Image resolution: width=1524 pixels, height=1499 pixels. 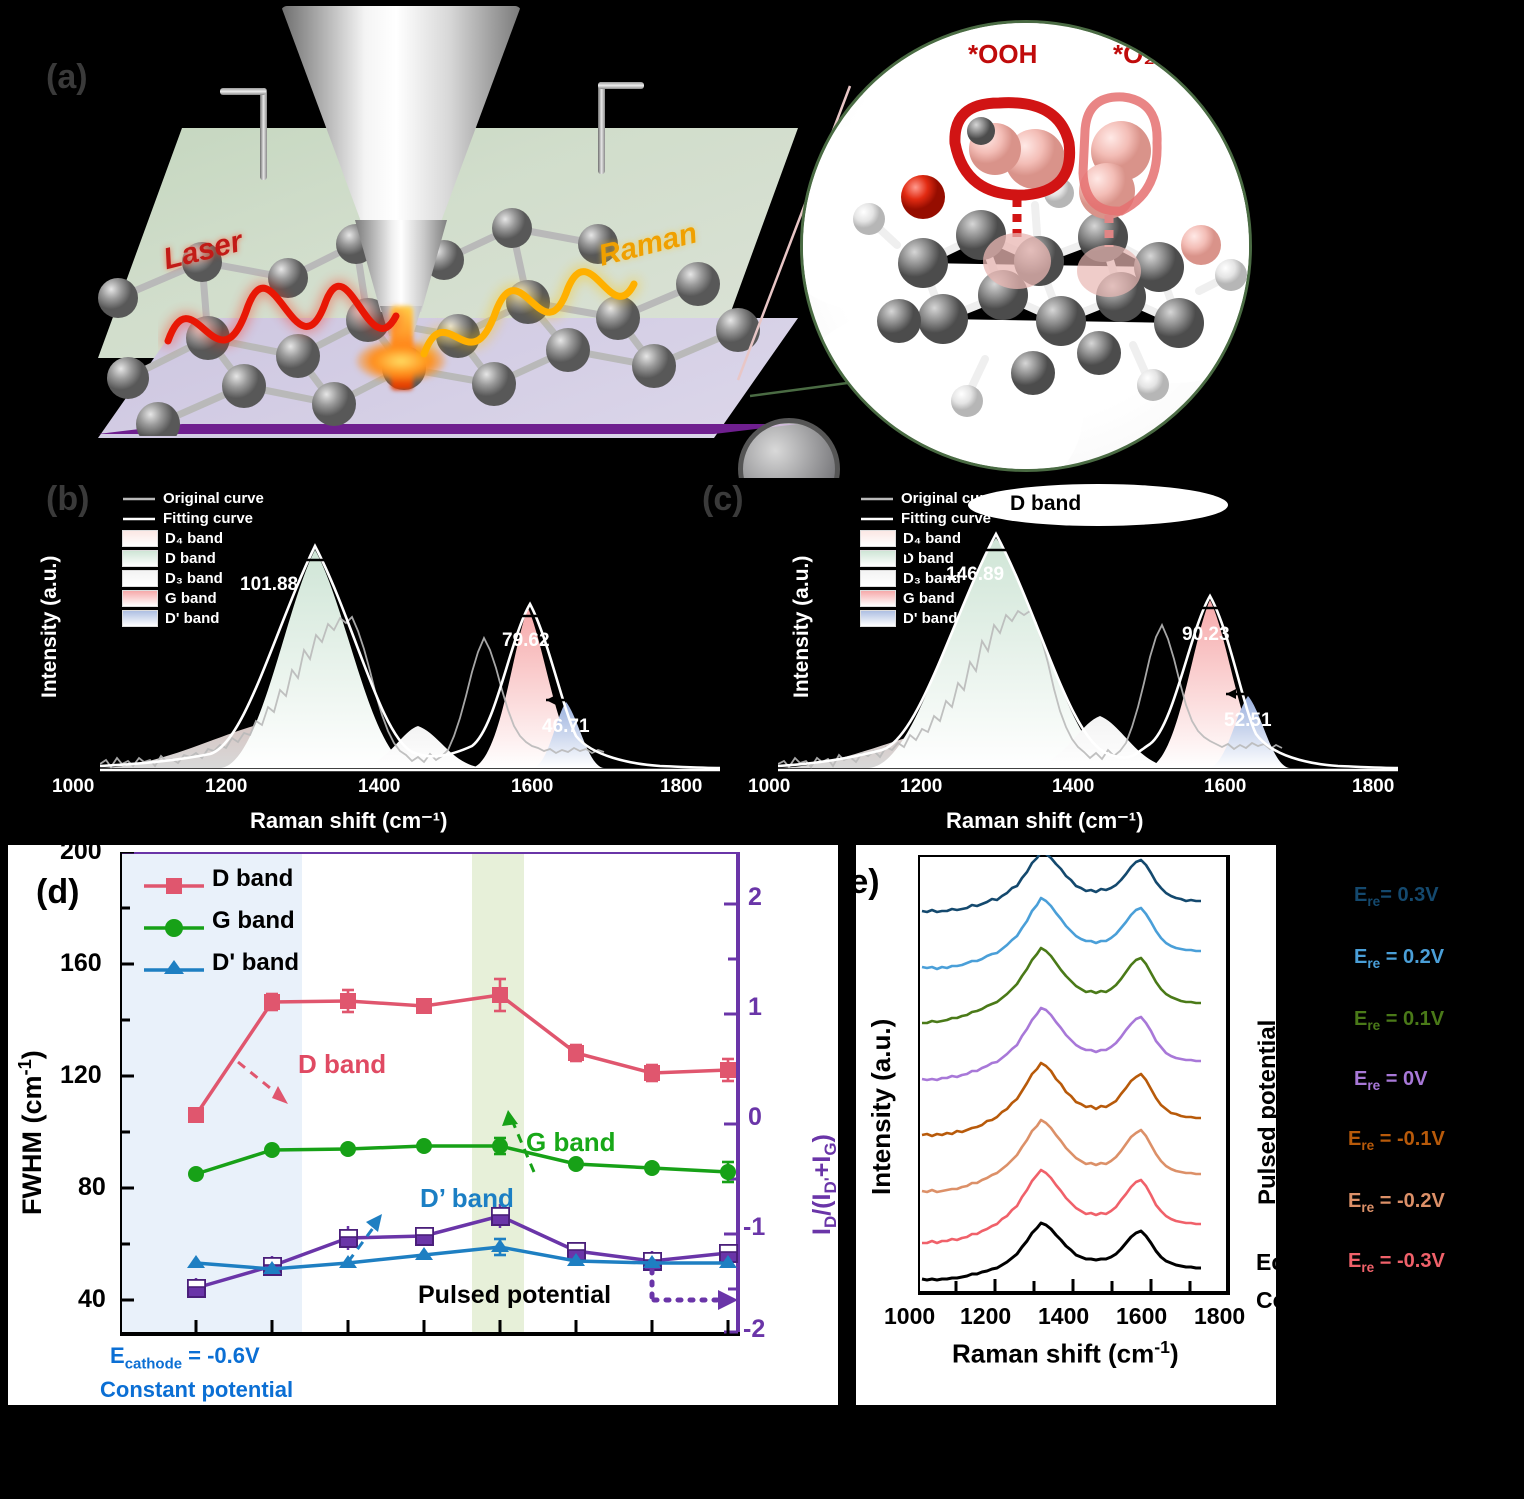 What do you see at coordinates (462, 1160) in the screenshot?
I see `g-band-series-line` at bounding box center [462, 1160].